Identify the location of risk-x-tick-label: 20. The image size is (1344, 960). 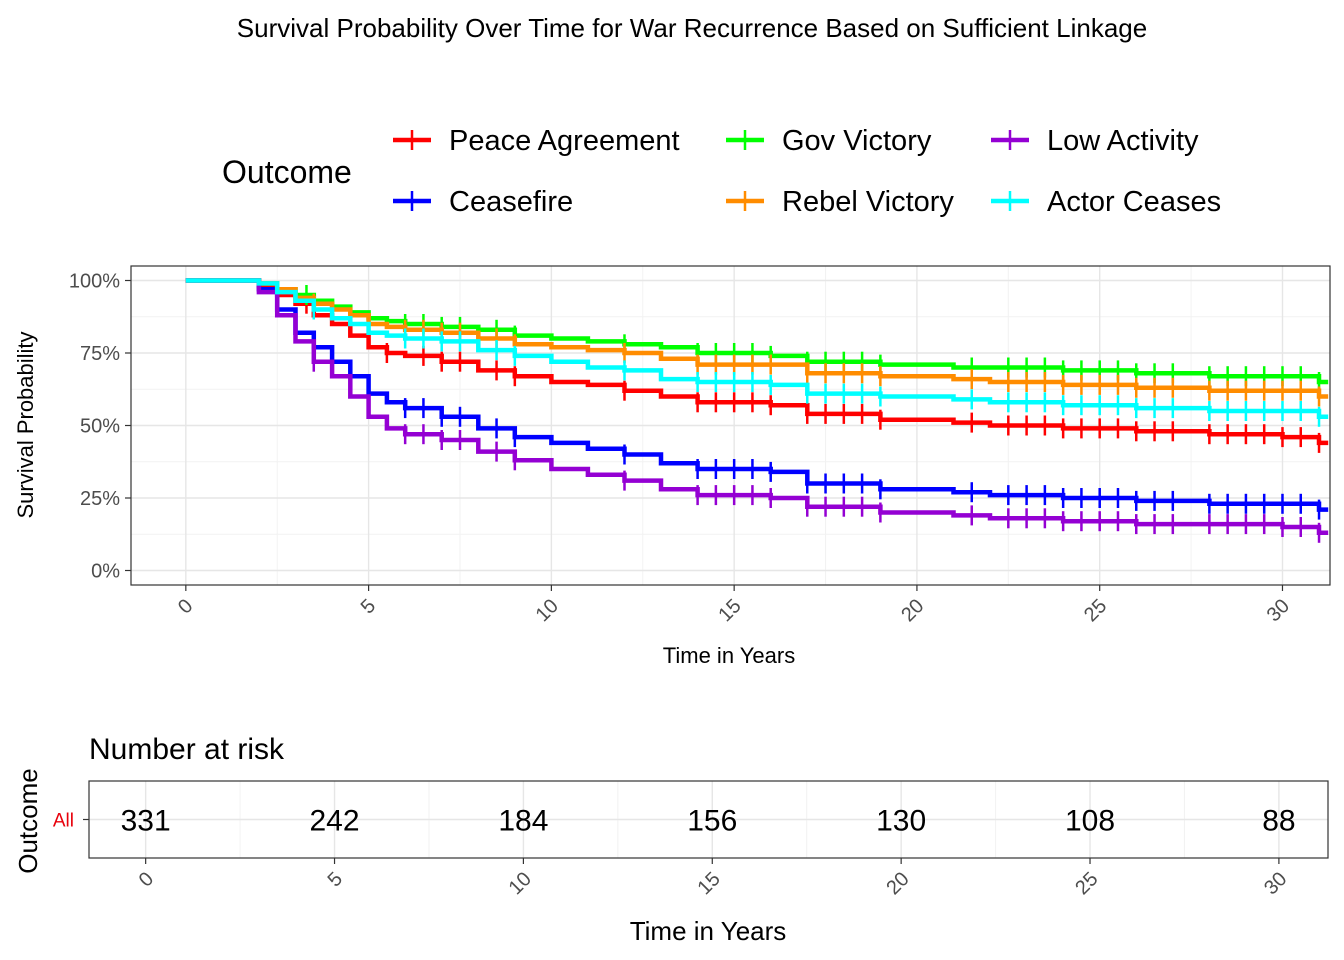
(897, 883).